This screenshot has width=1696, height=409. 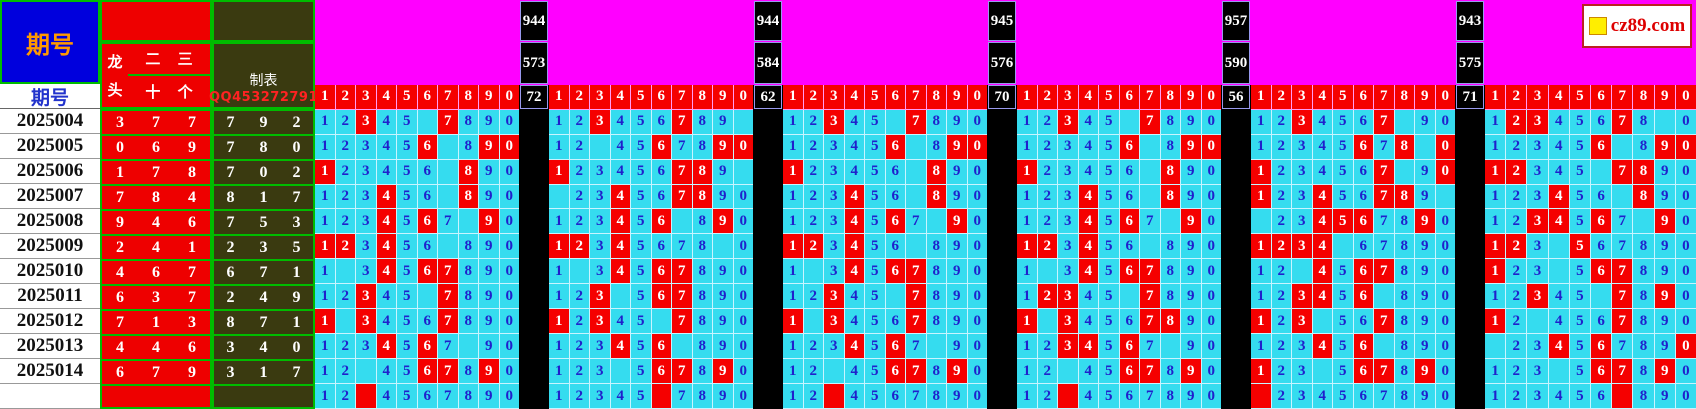 I want to click on table-maker-label: 制表, so click(x=263, y=81).